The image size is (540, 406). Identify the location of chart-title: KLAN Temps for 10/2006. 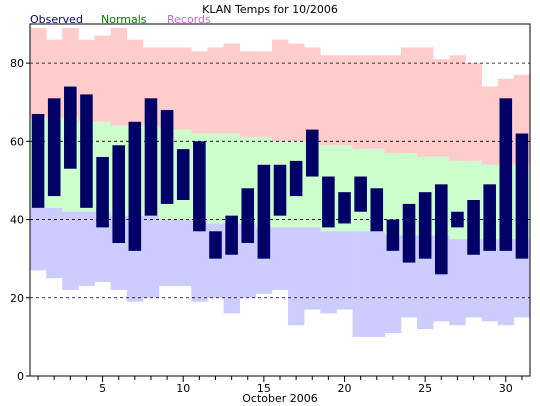
(270, 9).